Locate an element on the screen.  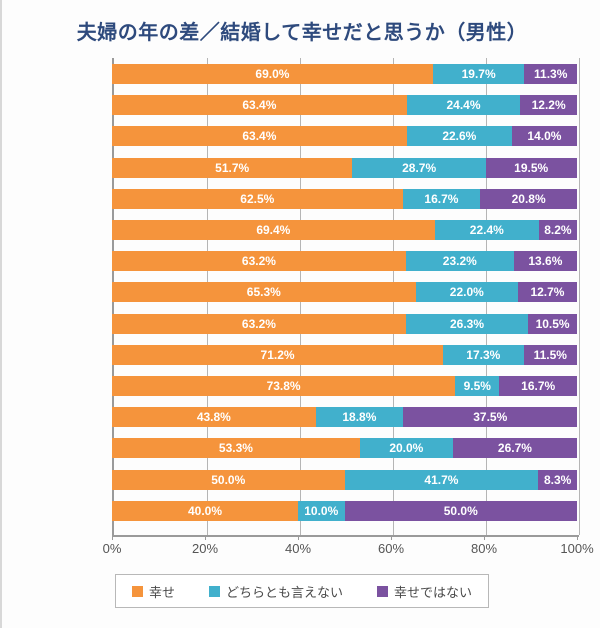
bar-segment-unhappy: 8.2% is located at coordinates (557, 230).